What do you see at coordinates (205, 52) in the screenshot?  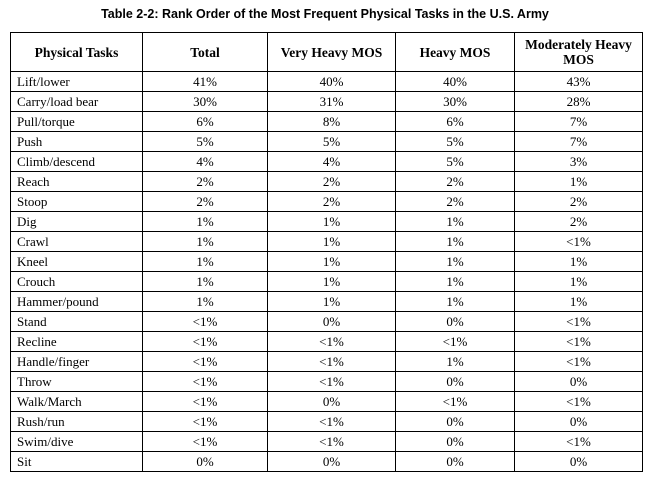 I see `header-total: Total` at bounding box center [205, 52].